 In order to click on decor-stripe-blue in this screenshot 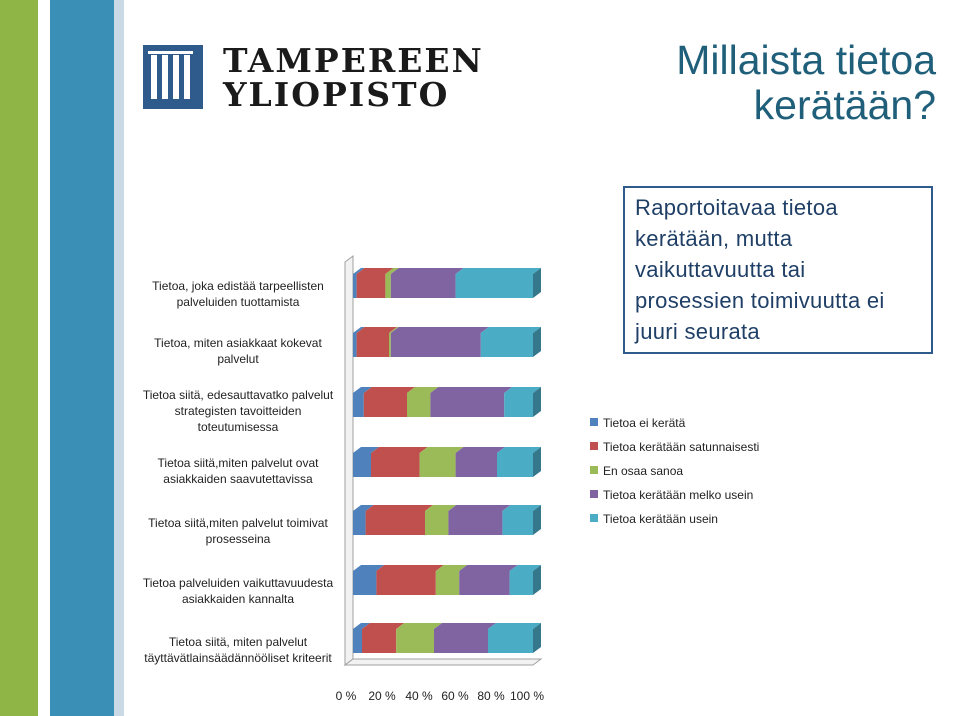, I will do `click(82, 358)`.